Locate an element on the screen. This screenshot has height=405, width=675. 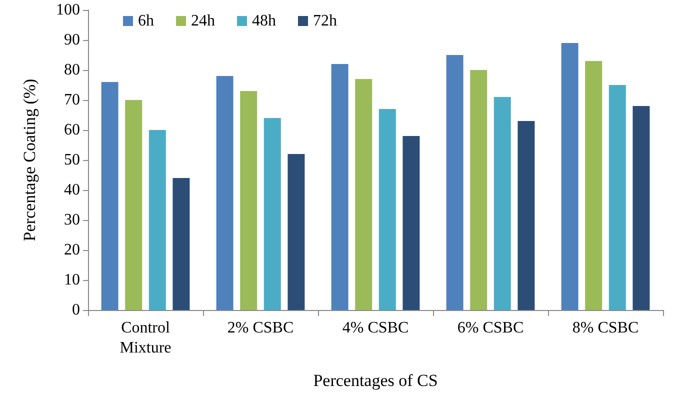
y-tick-label: 10 is located at coordinates (72, 280).